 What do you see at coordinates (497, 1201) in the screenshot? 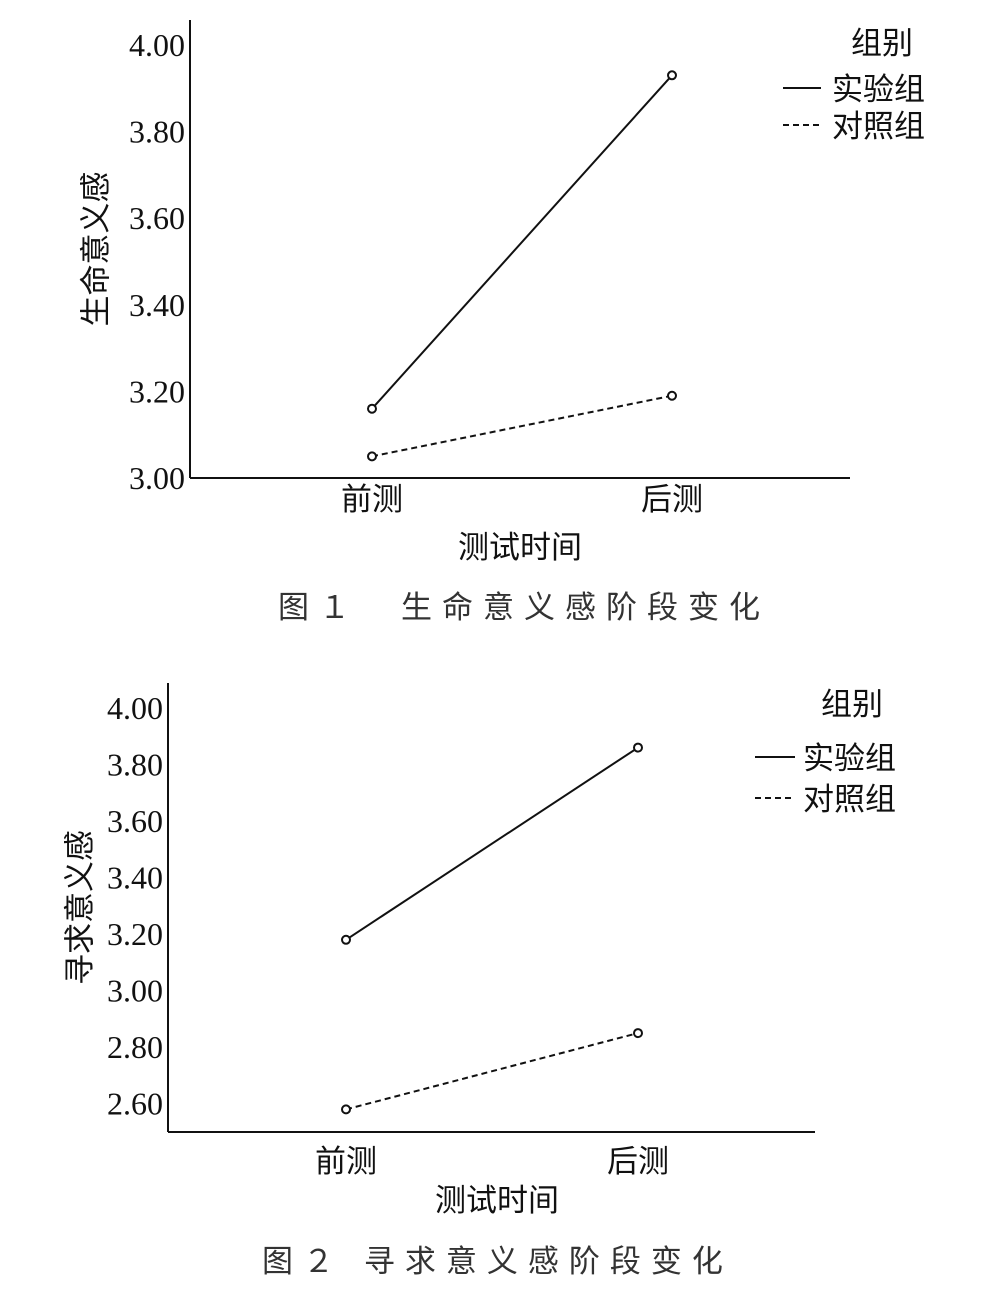
I see `chart2-x-axis-title: 测试时间` at bounding box center [497, 1201].